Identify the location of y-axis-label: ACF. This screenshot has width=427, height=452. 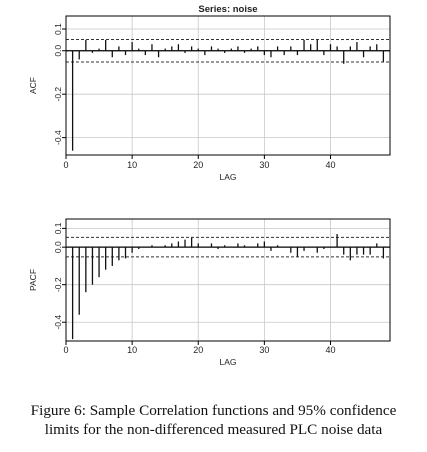
(33, 85).